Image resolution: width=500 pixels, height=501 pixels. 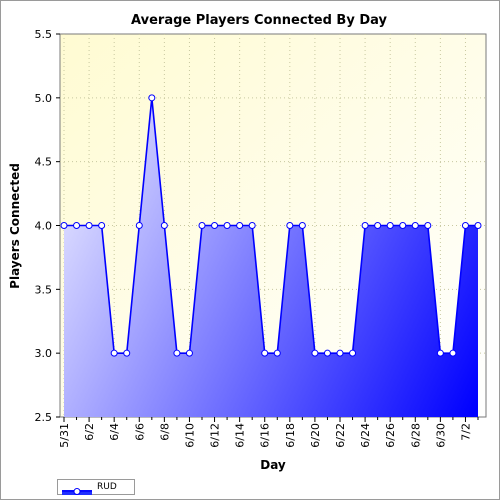 I want to click on legend-swatch-rud, so click(x=77, y=488).